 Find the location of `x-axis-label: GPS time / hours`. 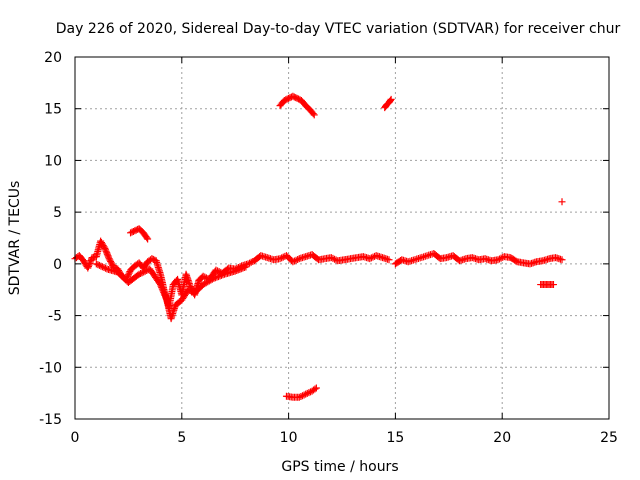

x-axis-label: GPS time / hours is located at coordinates (339, 467).